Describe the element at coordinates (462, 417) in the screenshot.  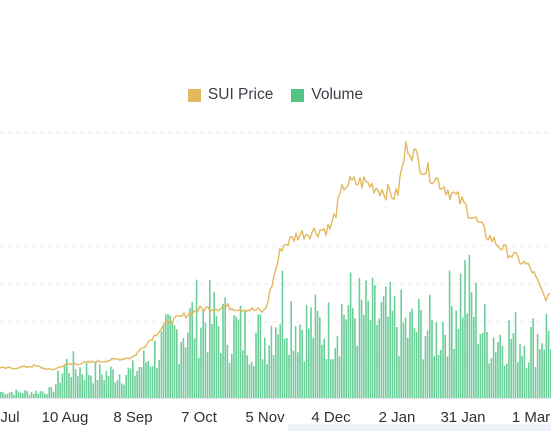
I see `x-tick-label: 31 Jan` at that location.